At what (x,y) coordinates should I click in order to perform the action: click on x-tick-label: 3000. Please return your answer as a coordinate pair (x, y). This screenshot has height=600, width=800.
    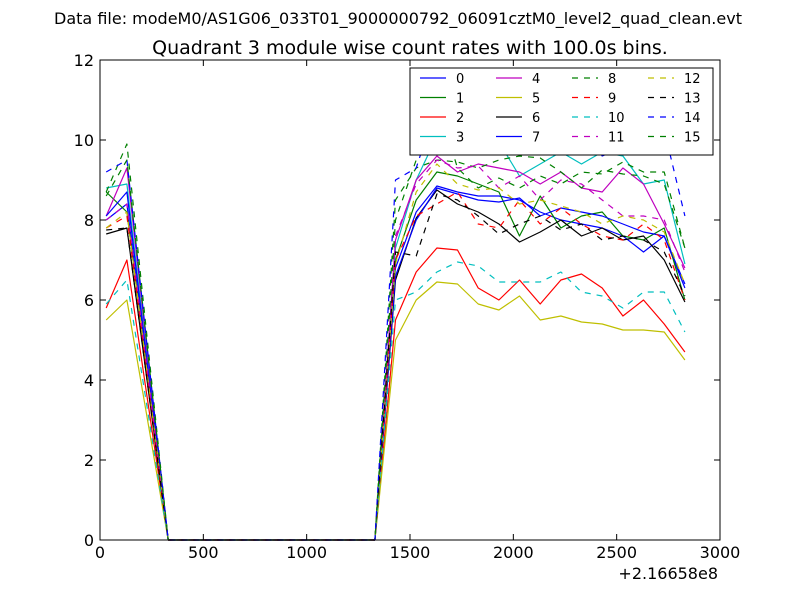
    Looking at the image, I should click on (720, 552).